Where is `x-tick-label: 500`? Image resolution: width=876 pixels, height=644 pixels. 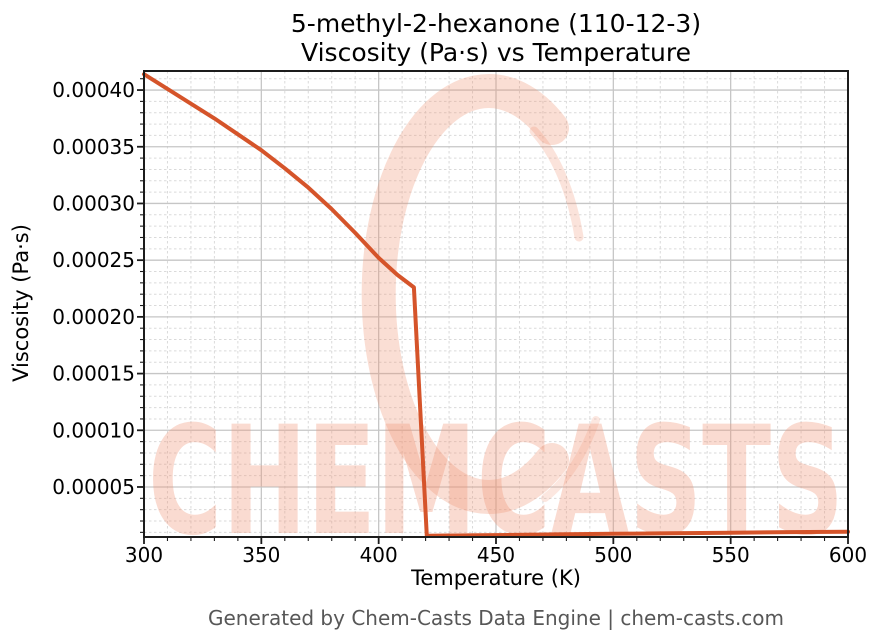 x-tick-label: 500 is located at coordinates (613, 555).